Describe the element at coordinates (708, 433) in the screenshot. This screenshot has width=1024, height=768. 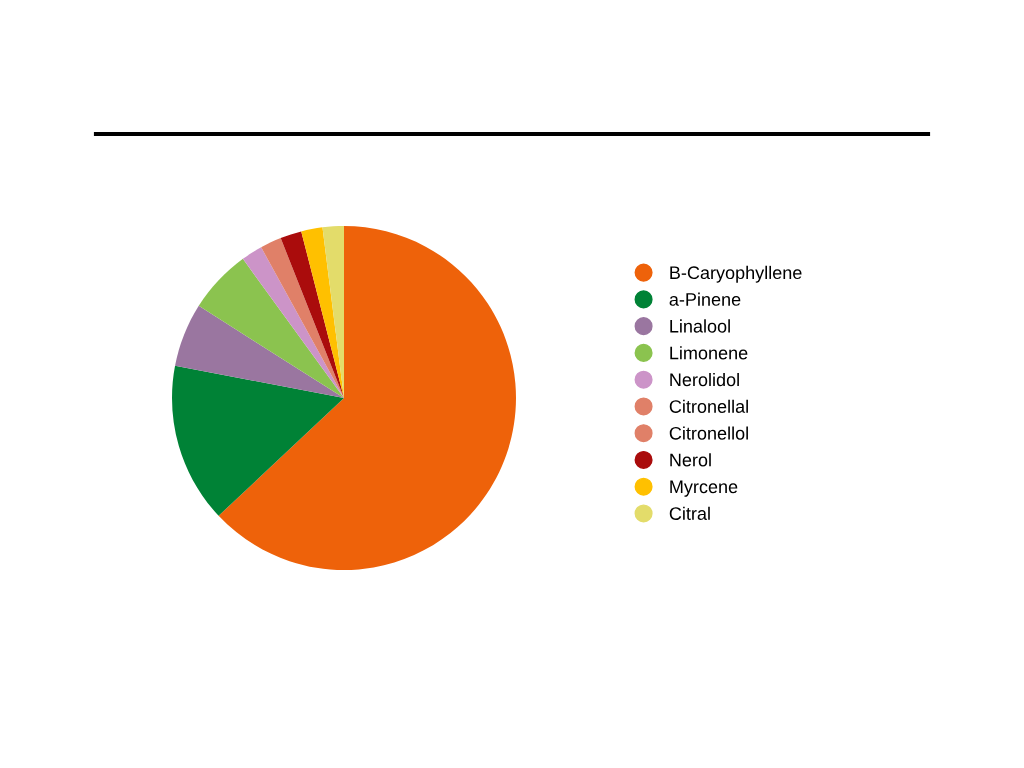
I see `legend-label: Citronellol` at that location.